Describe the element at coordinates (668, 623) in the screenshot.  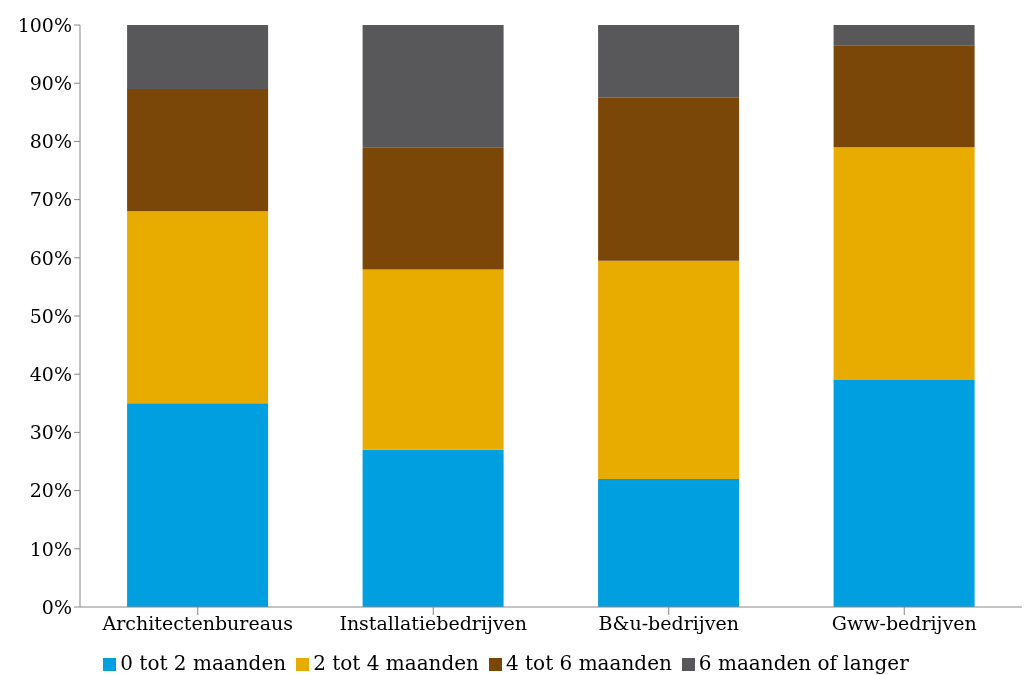
I see `x-tick-label: B&u-bedrijven` at that location.